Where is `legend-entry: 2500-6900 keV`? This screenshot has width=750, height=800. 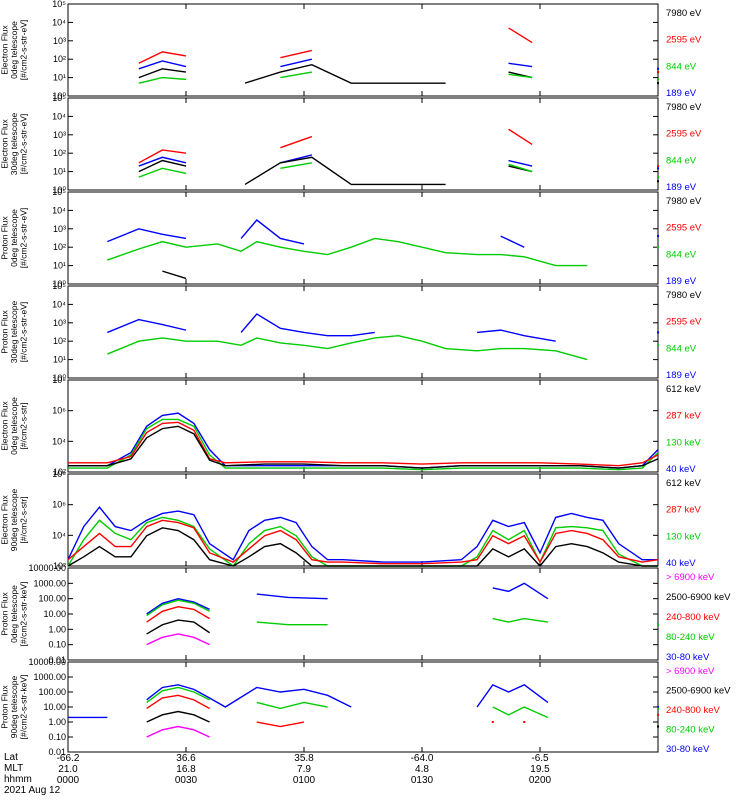
legend-entry: 2500-6900 keV is located at coordinates (698, 597).